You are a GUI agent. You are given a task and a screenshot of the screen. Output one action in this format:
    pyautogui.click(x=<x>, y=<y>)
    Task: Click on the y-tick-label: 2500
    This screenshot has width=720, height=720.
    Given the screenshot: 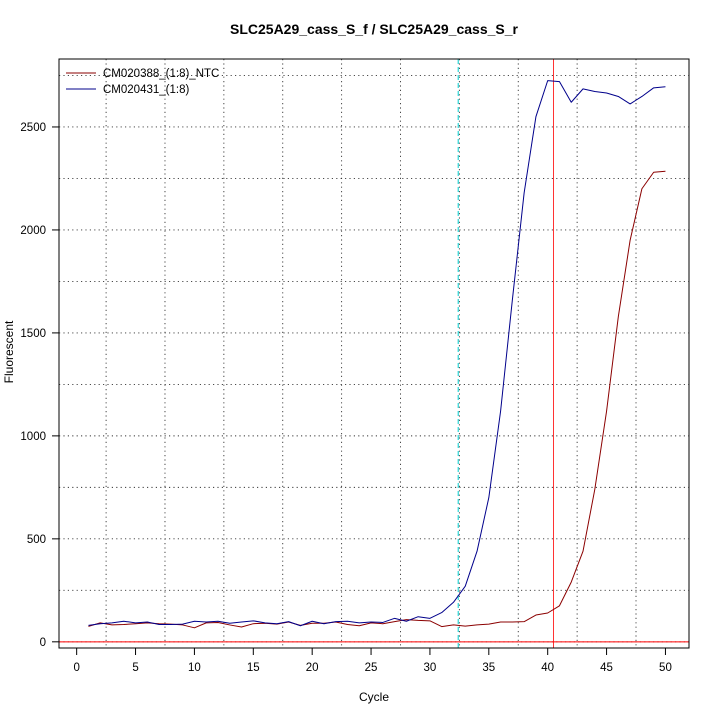 What is the action you would take?
    pyautogui.click(x=33, y=128)
    